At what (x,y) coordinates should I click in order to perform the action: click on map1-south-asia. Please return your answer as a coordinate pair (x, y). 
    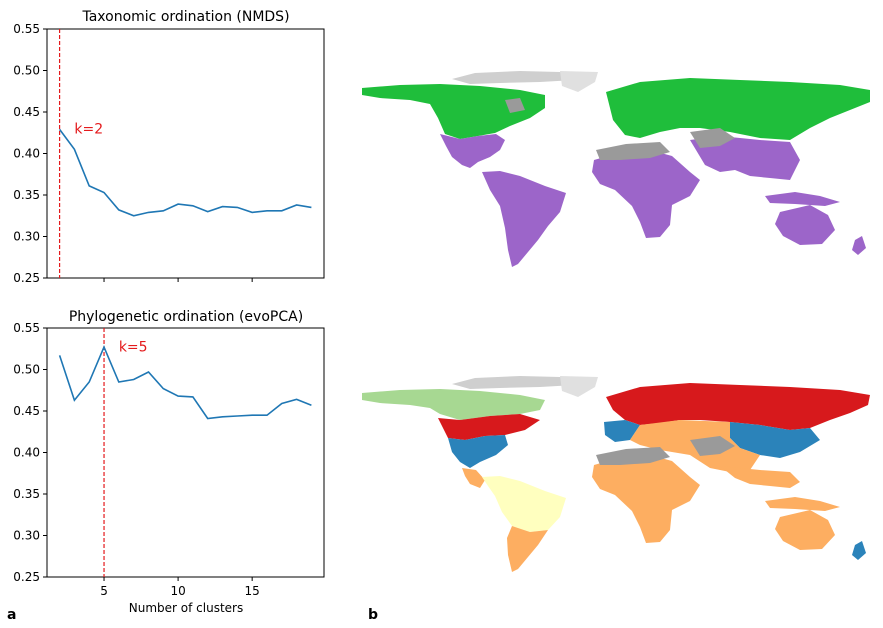
    Looking at the image, I should click on (745, 158).